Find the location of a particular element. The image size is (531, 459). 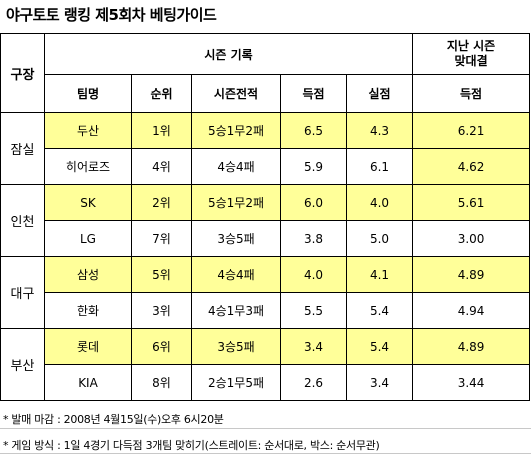

conceded-cell: 5.0 is located at coordinates (379, 238).